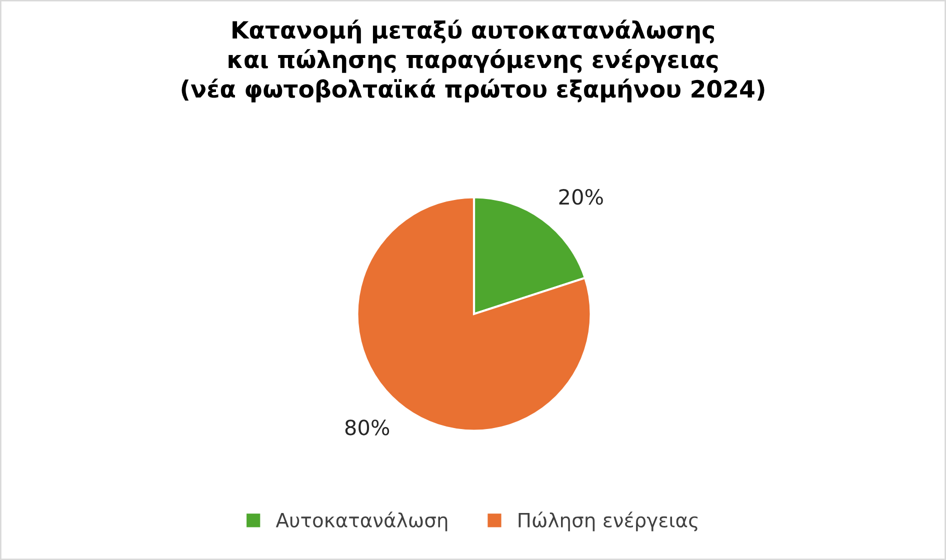 This screenshot has height=560, width=946. What do you see at coordinates (473, 61) in the screenshot?
I see `chart-title: Κατανομή μεταξύ αυτοκατανάλωσης και πώλησης παραγόμενης ενέργειας (νέα φωτοβολταϊκά πρώτου εξαμήνου 2024)` at bounding box center [473, 61].